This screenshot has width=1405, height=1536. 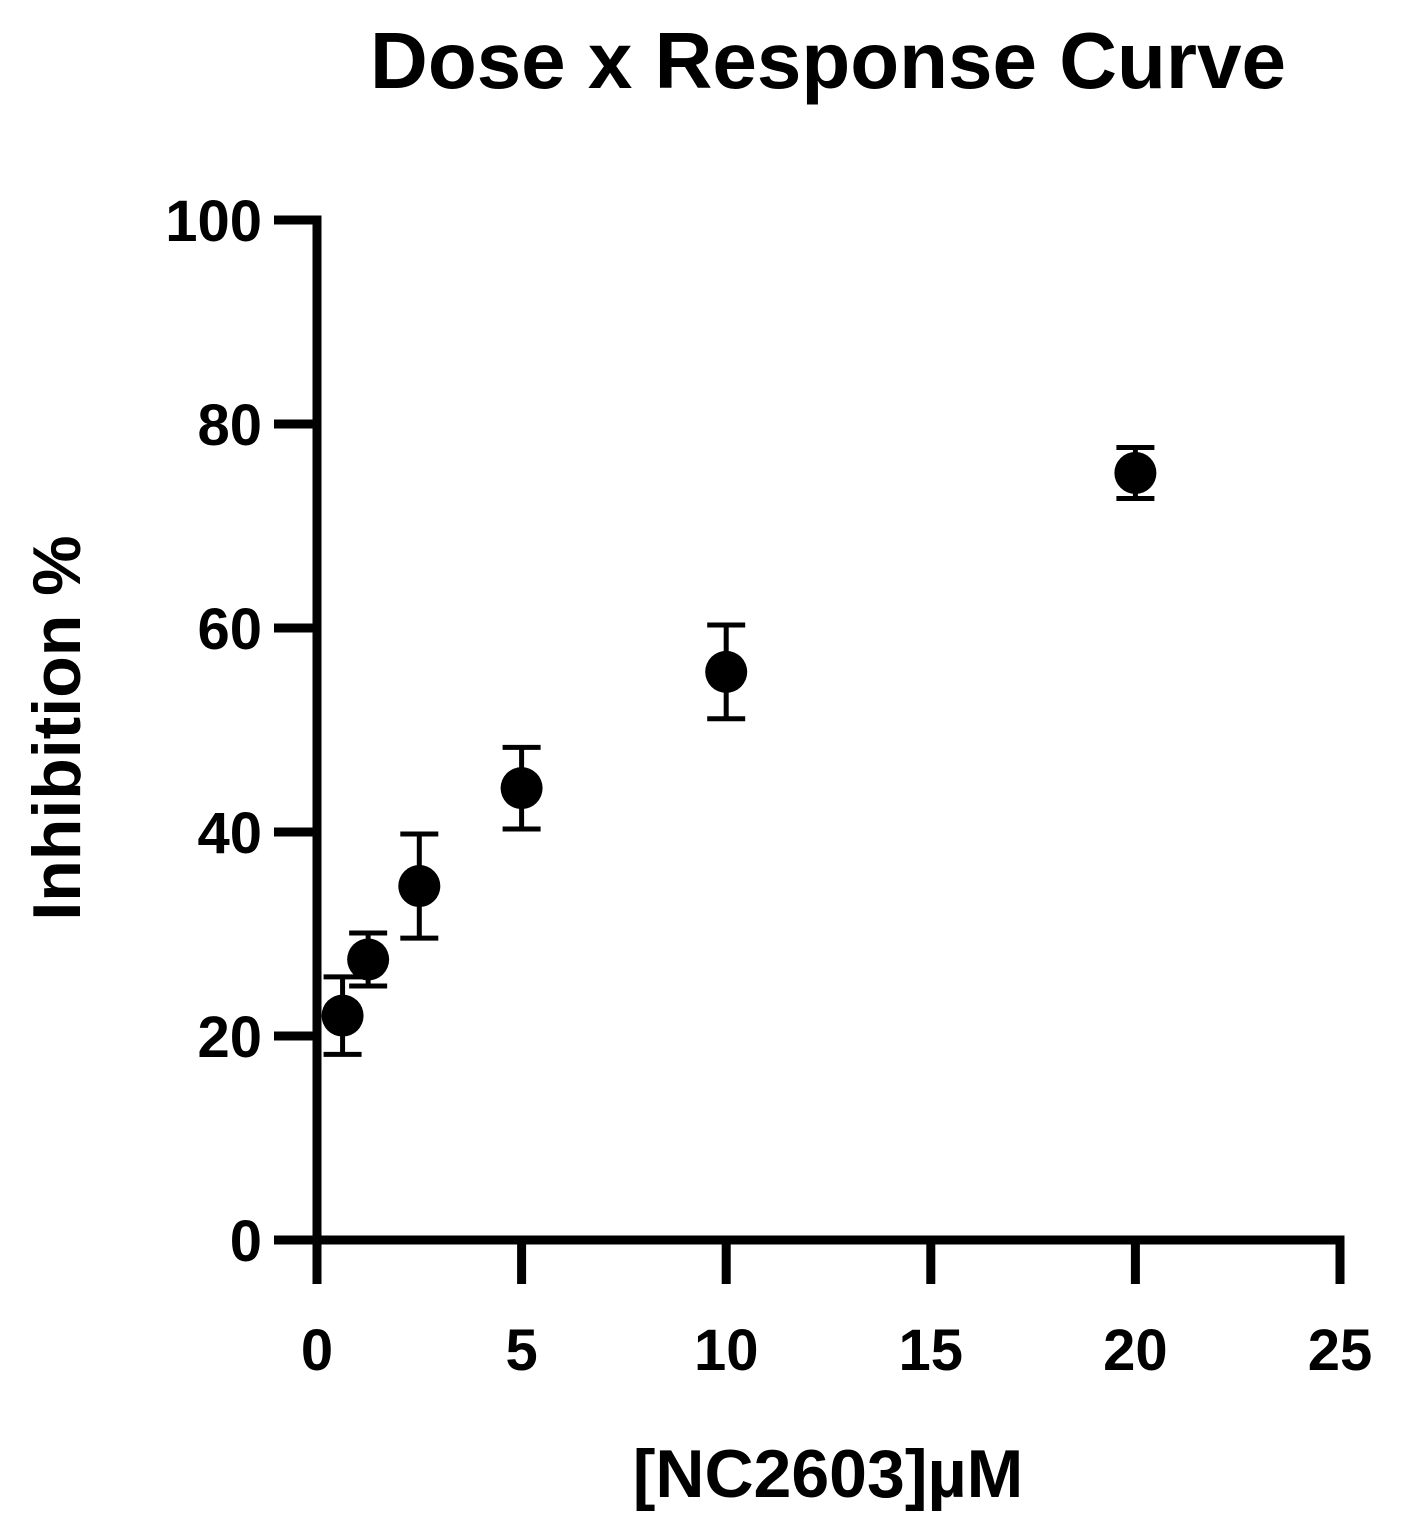 What do you see at coordinates (828, 60) in the screenshot?
I see `chart-title: Dose x Response Curve` at bounding box center [828, 60].